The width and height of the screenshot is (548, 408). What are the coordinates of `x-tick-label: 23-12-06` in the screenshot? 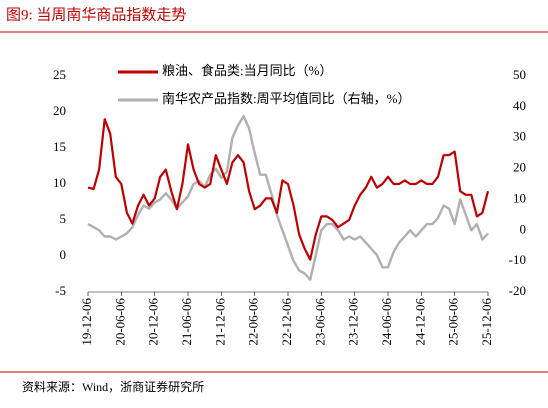 It's located at (353, 322).